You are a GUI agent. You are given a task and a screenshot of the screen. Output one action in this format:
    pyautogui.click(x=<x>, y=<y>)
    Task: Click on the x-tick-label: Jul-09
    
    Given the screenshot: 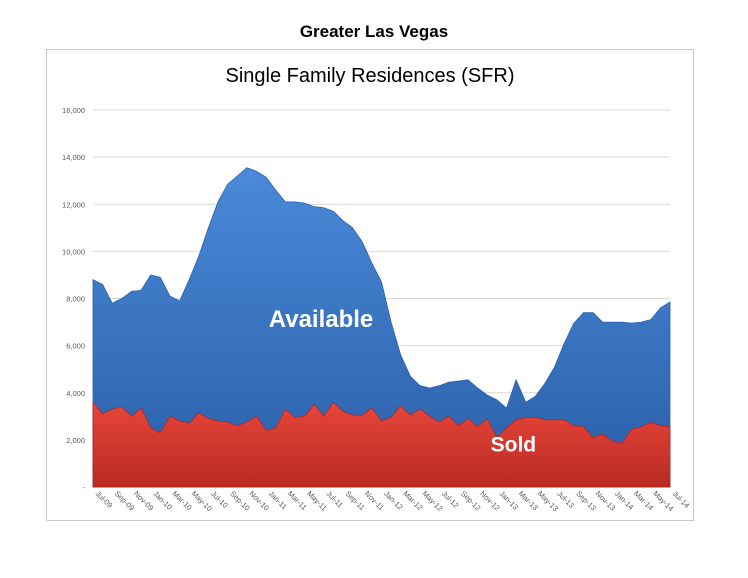 What is the action you would take?
    pyautogui.click(x=104, y=499)
    